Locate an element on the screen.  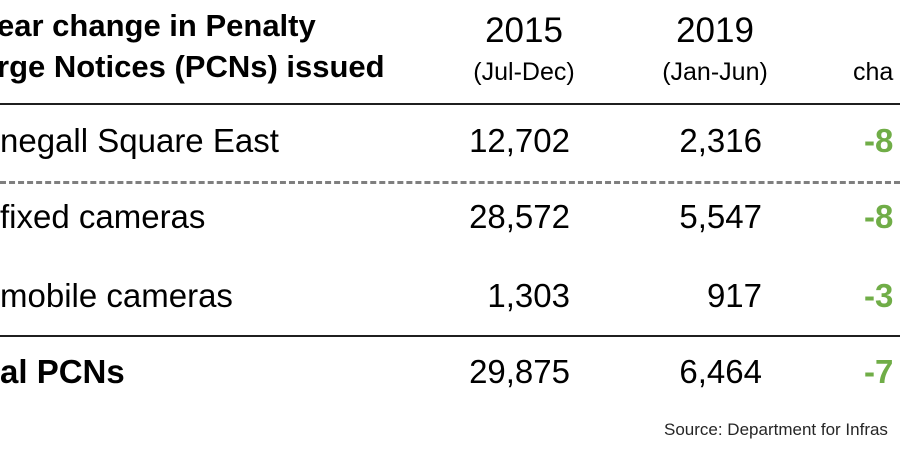
column-header-2015-year: 2015 is located at coordinates (524, 30).